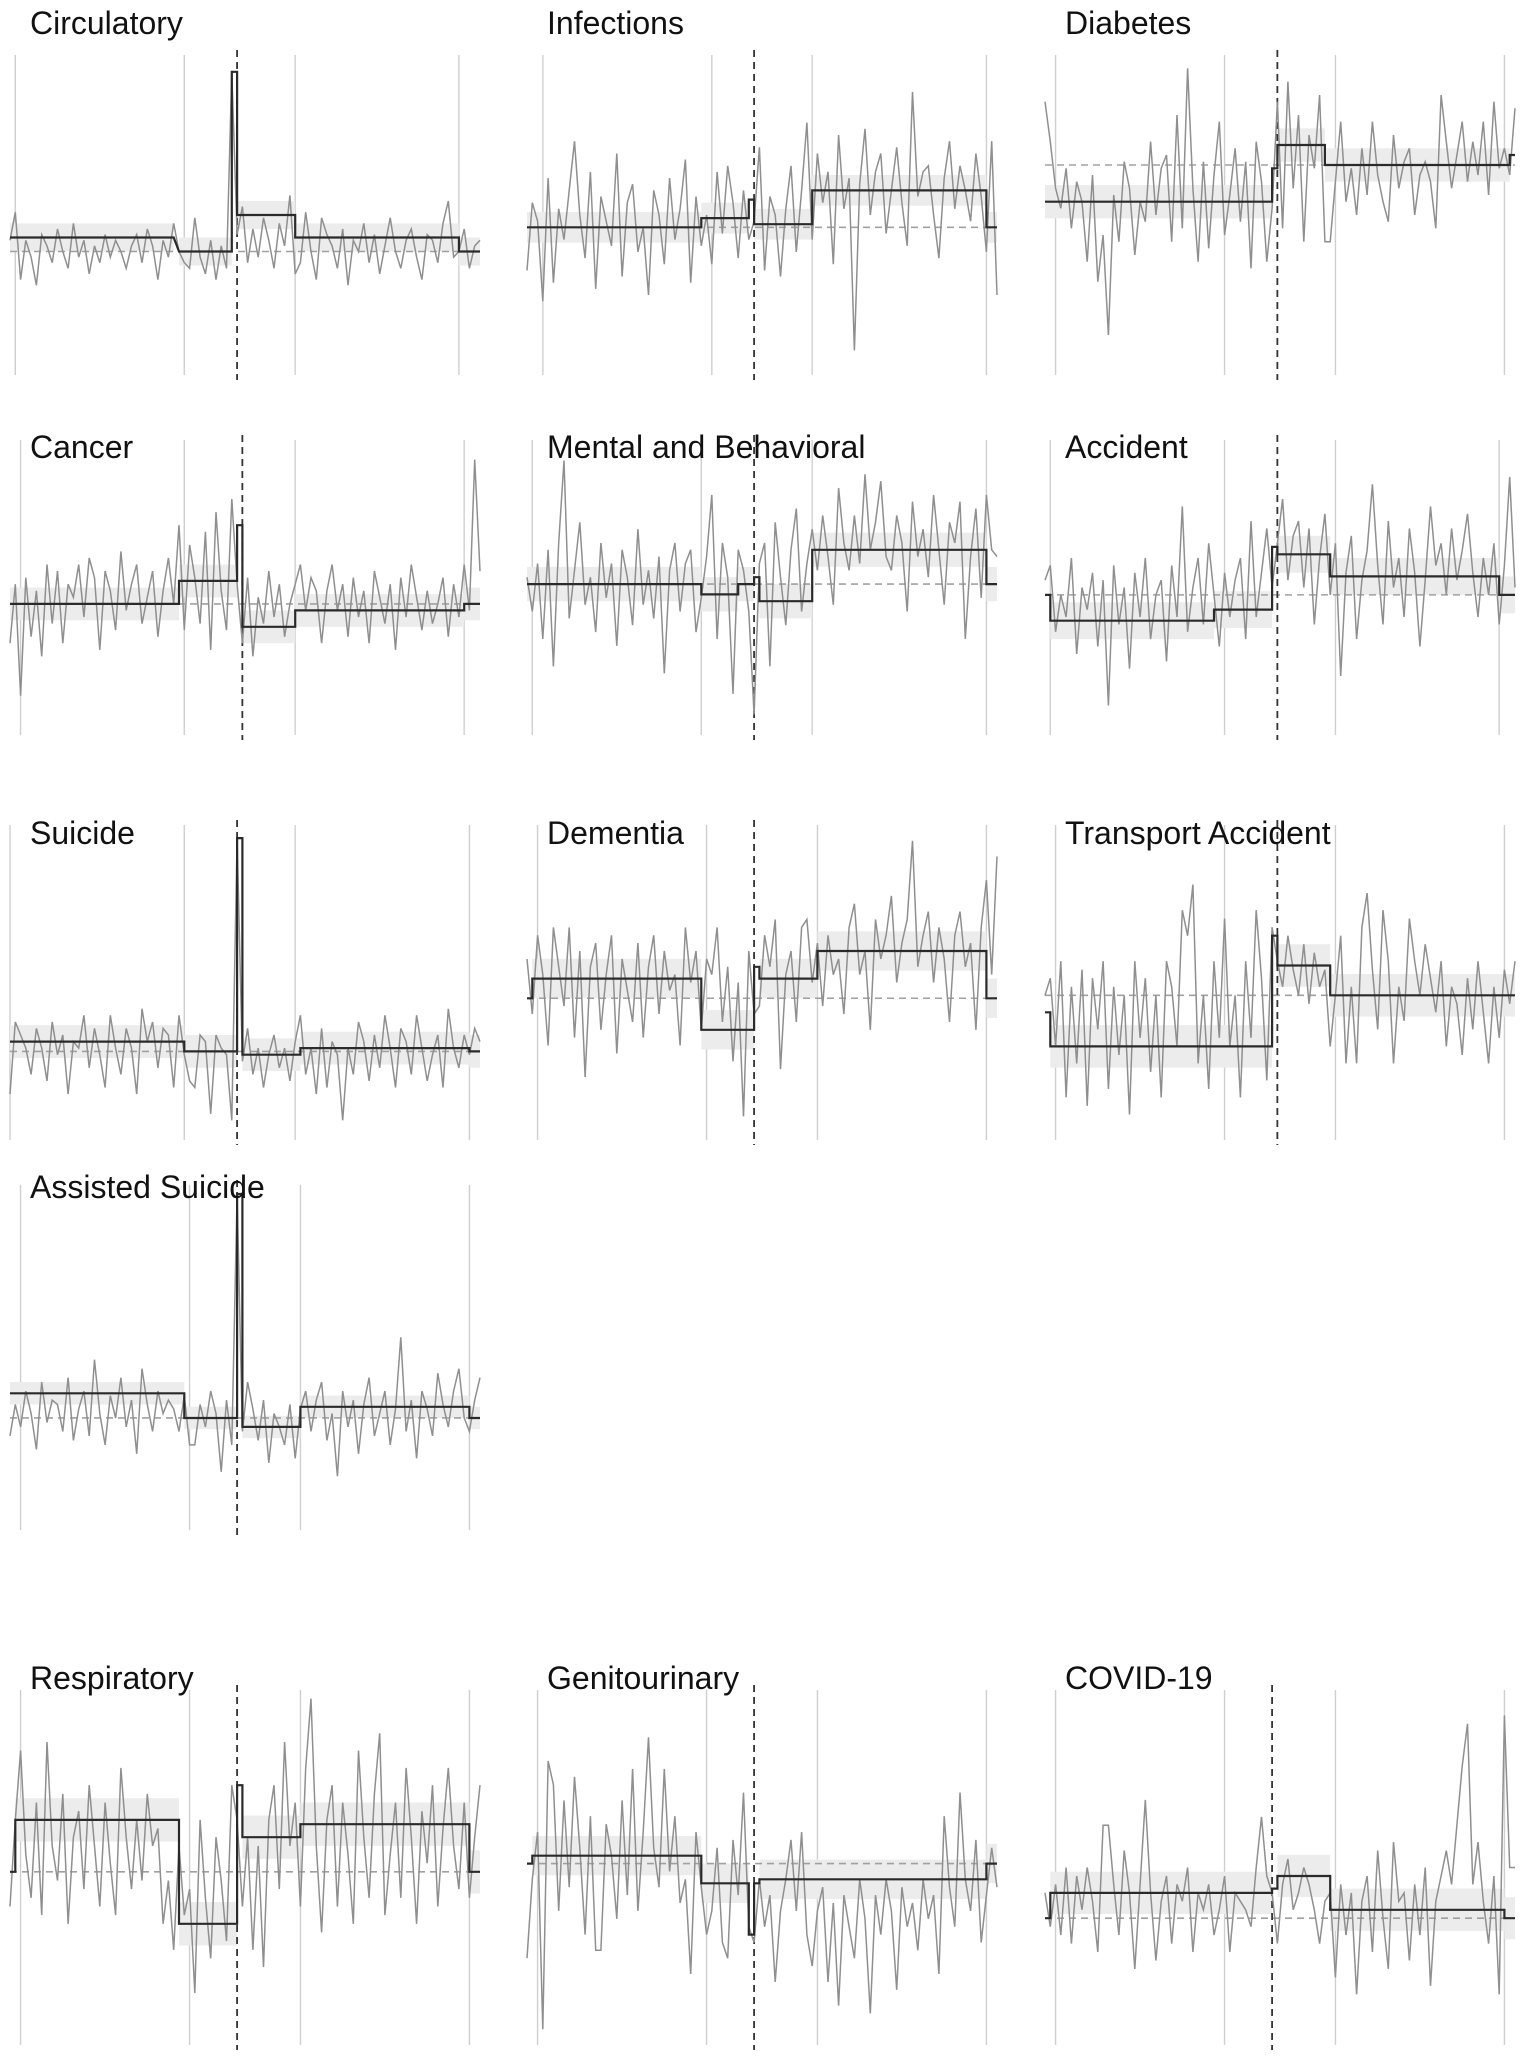 This screenshot has width=1535, height=2060. I want to click on panel-covid-19: COVID-19, so click(1279, 1855).